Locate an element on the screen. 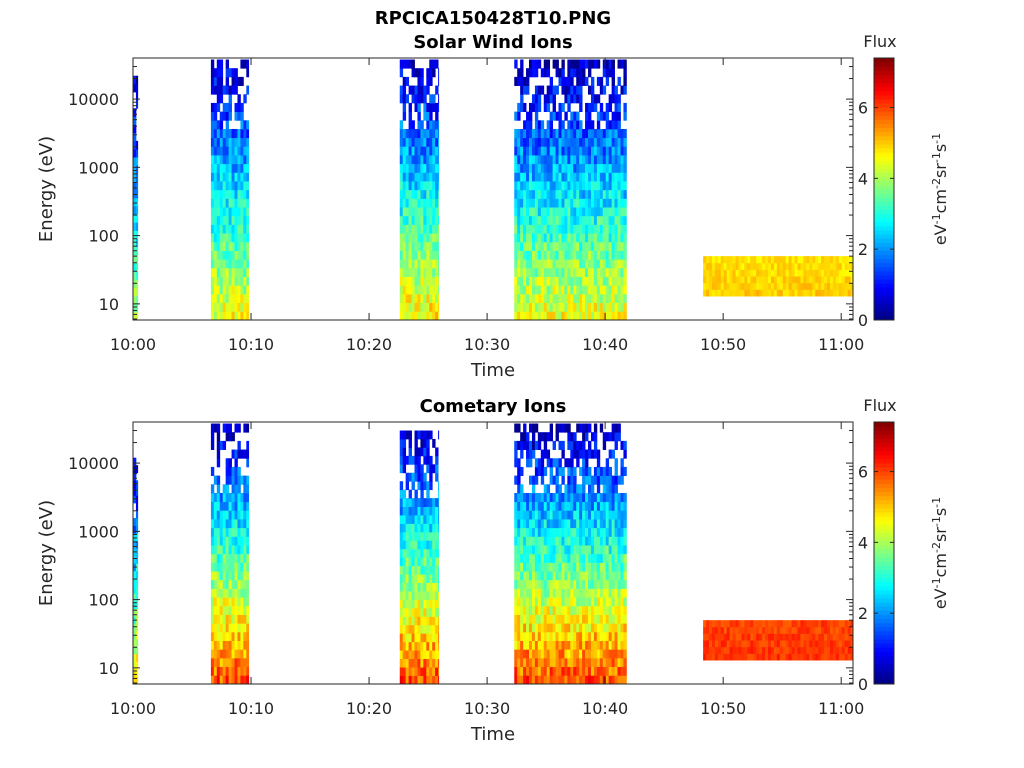 This screenshot has height=768, width=1024. colorbar-title: Flux is located at coordinates (879, 41).